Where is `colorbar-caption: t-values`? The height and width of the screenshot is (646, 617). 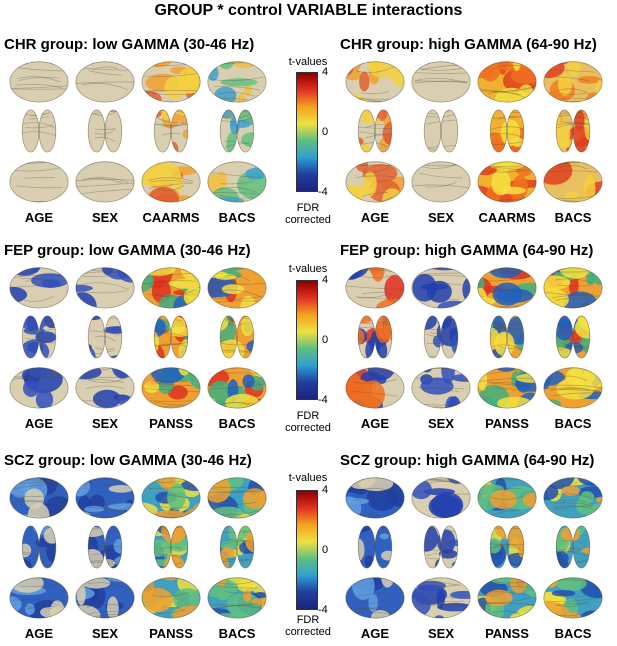 colorbar-caption: t-values is located at coordinates (308, 62).